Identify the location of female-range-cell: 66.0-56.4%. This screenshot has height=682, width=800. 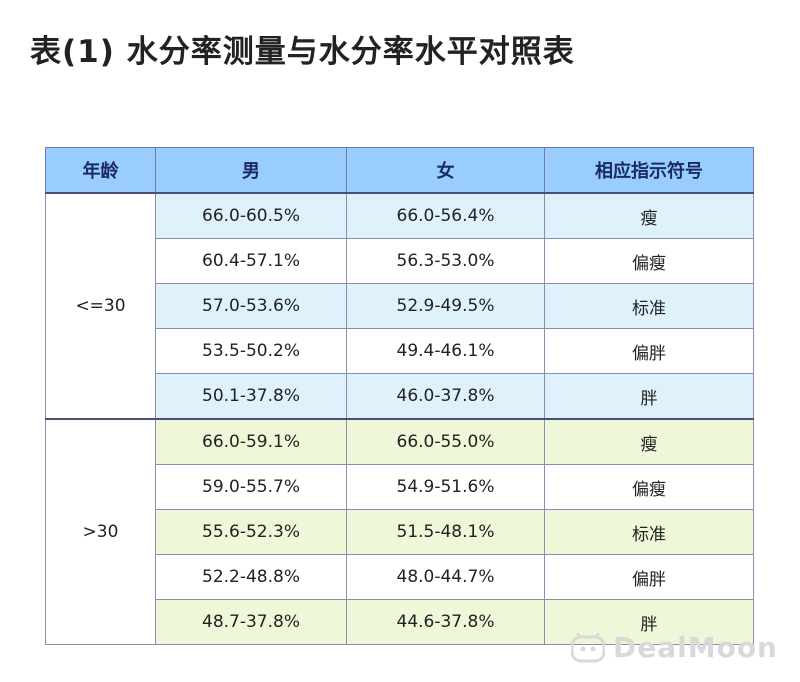
(445, 215).